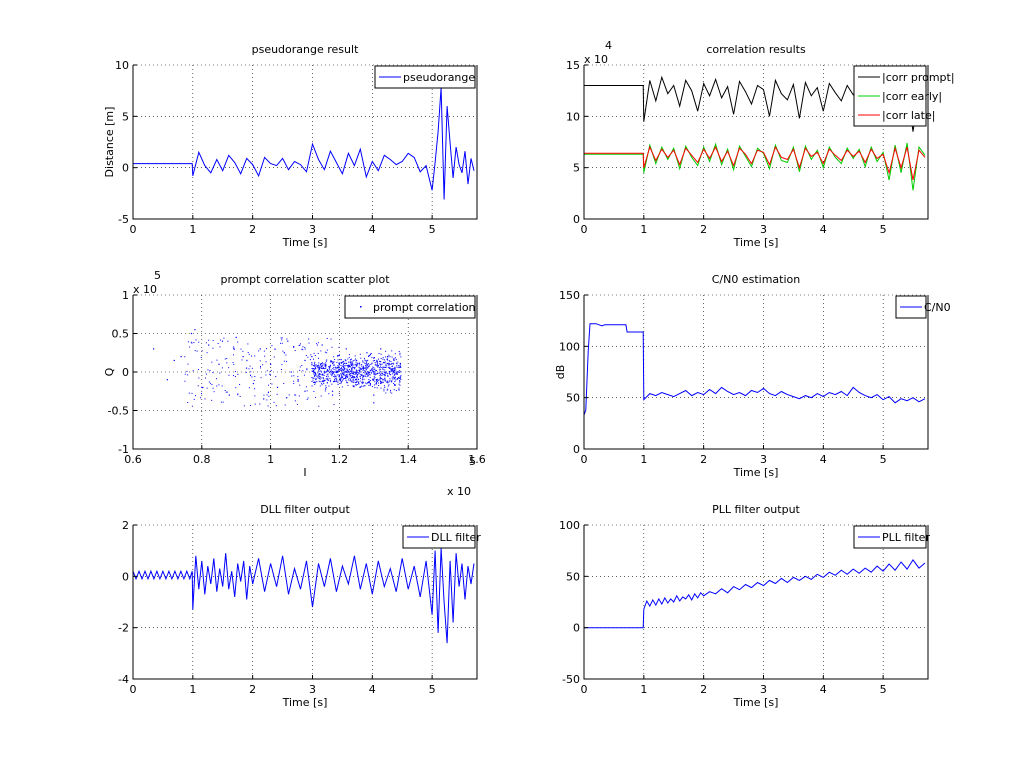 Image resolution: width=1024 pixels, height=768 pixels. Describe the element at coordinates (312, 229) in the screenshot. I see `x-tick-label: 3` at that location.